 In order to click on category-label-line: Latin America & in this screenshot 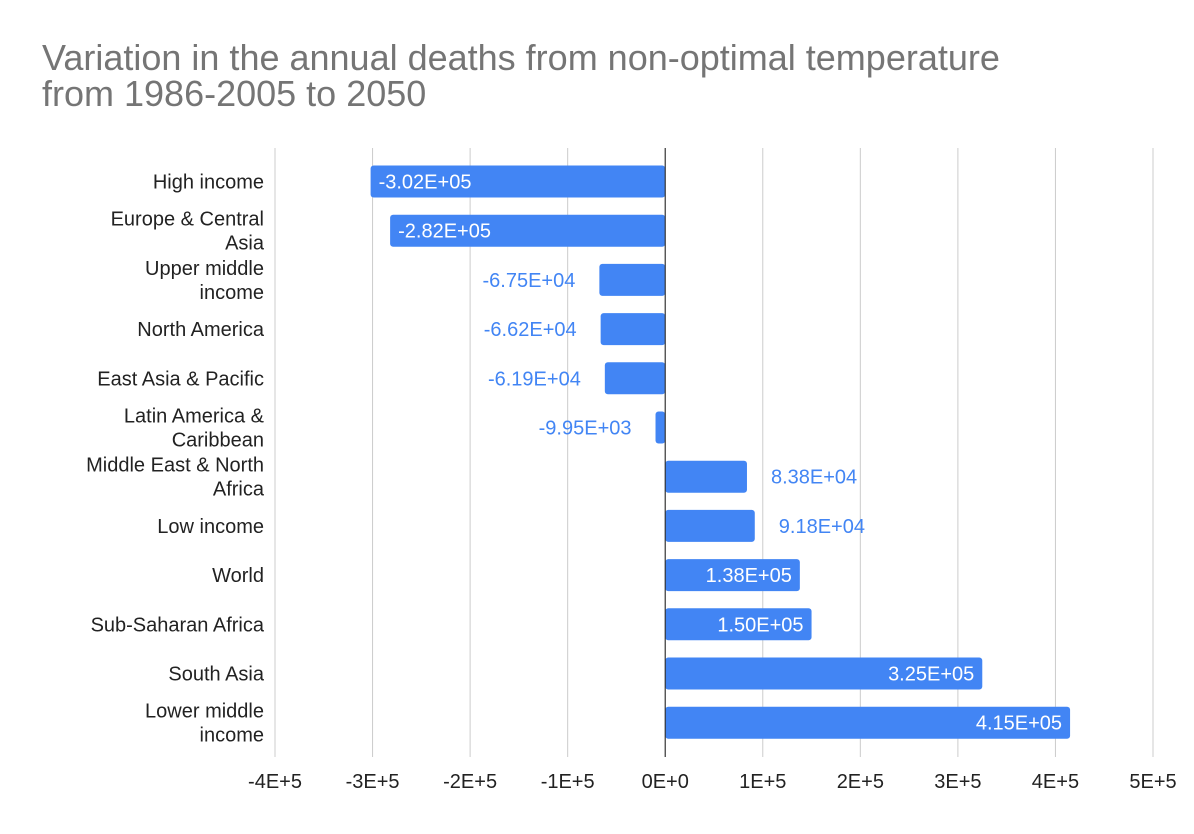, I will do `click(194, 417)`.